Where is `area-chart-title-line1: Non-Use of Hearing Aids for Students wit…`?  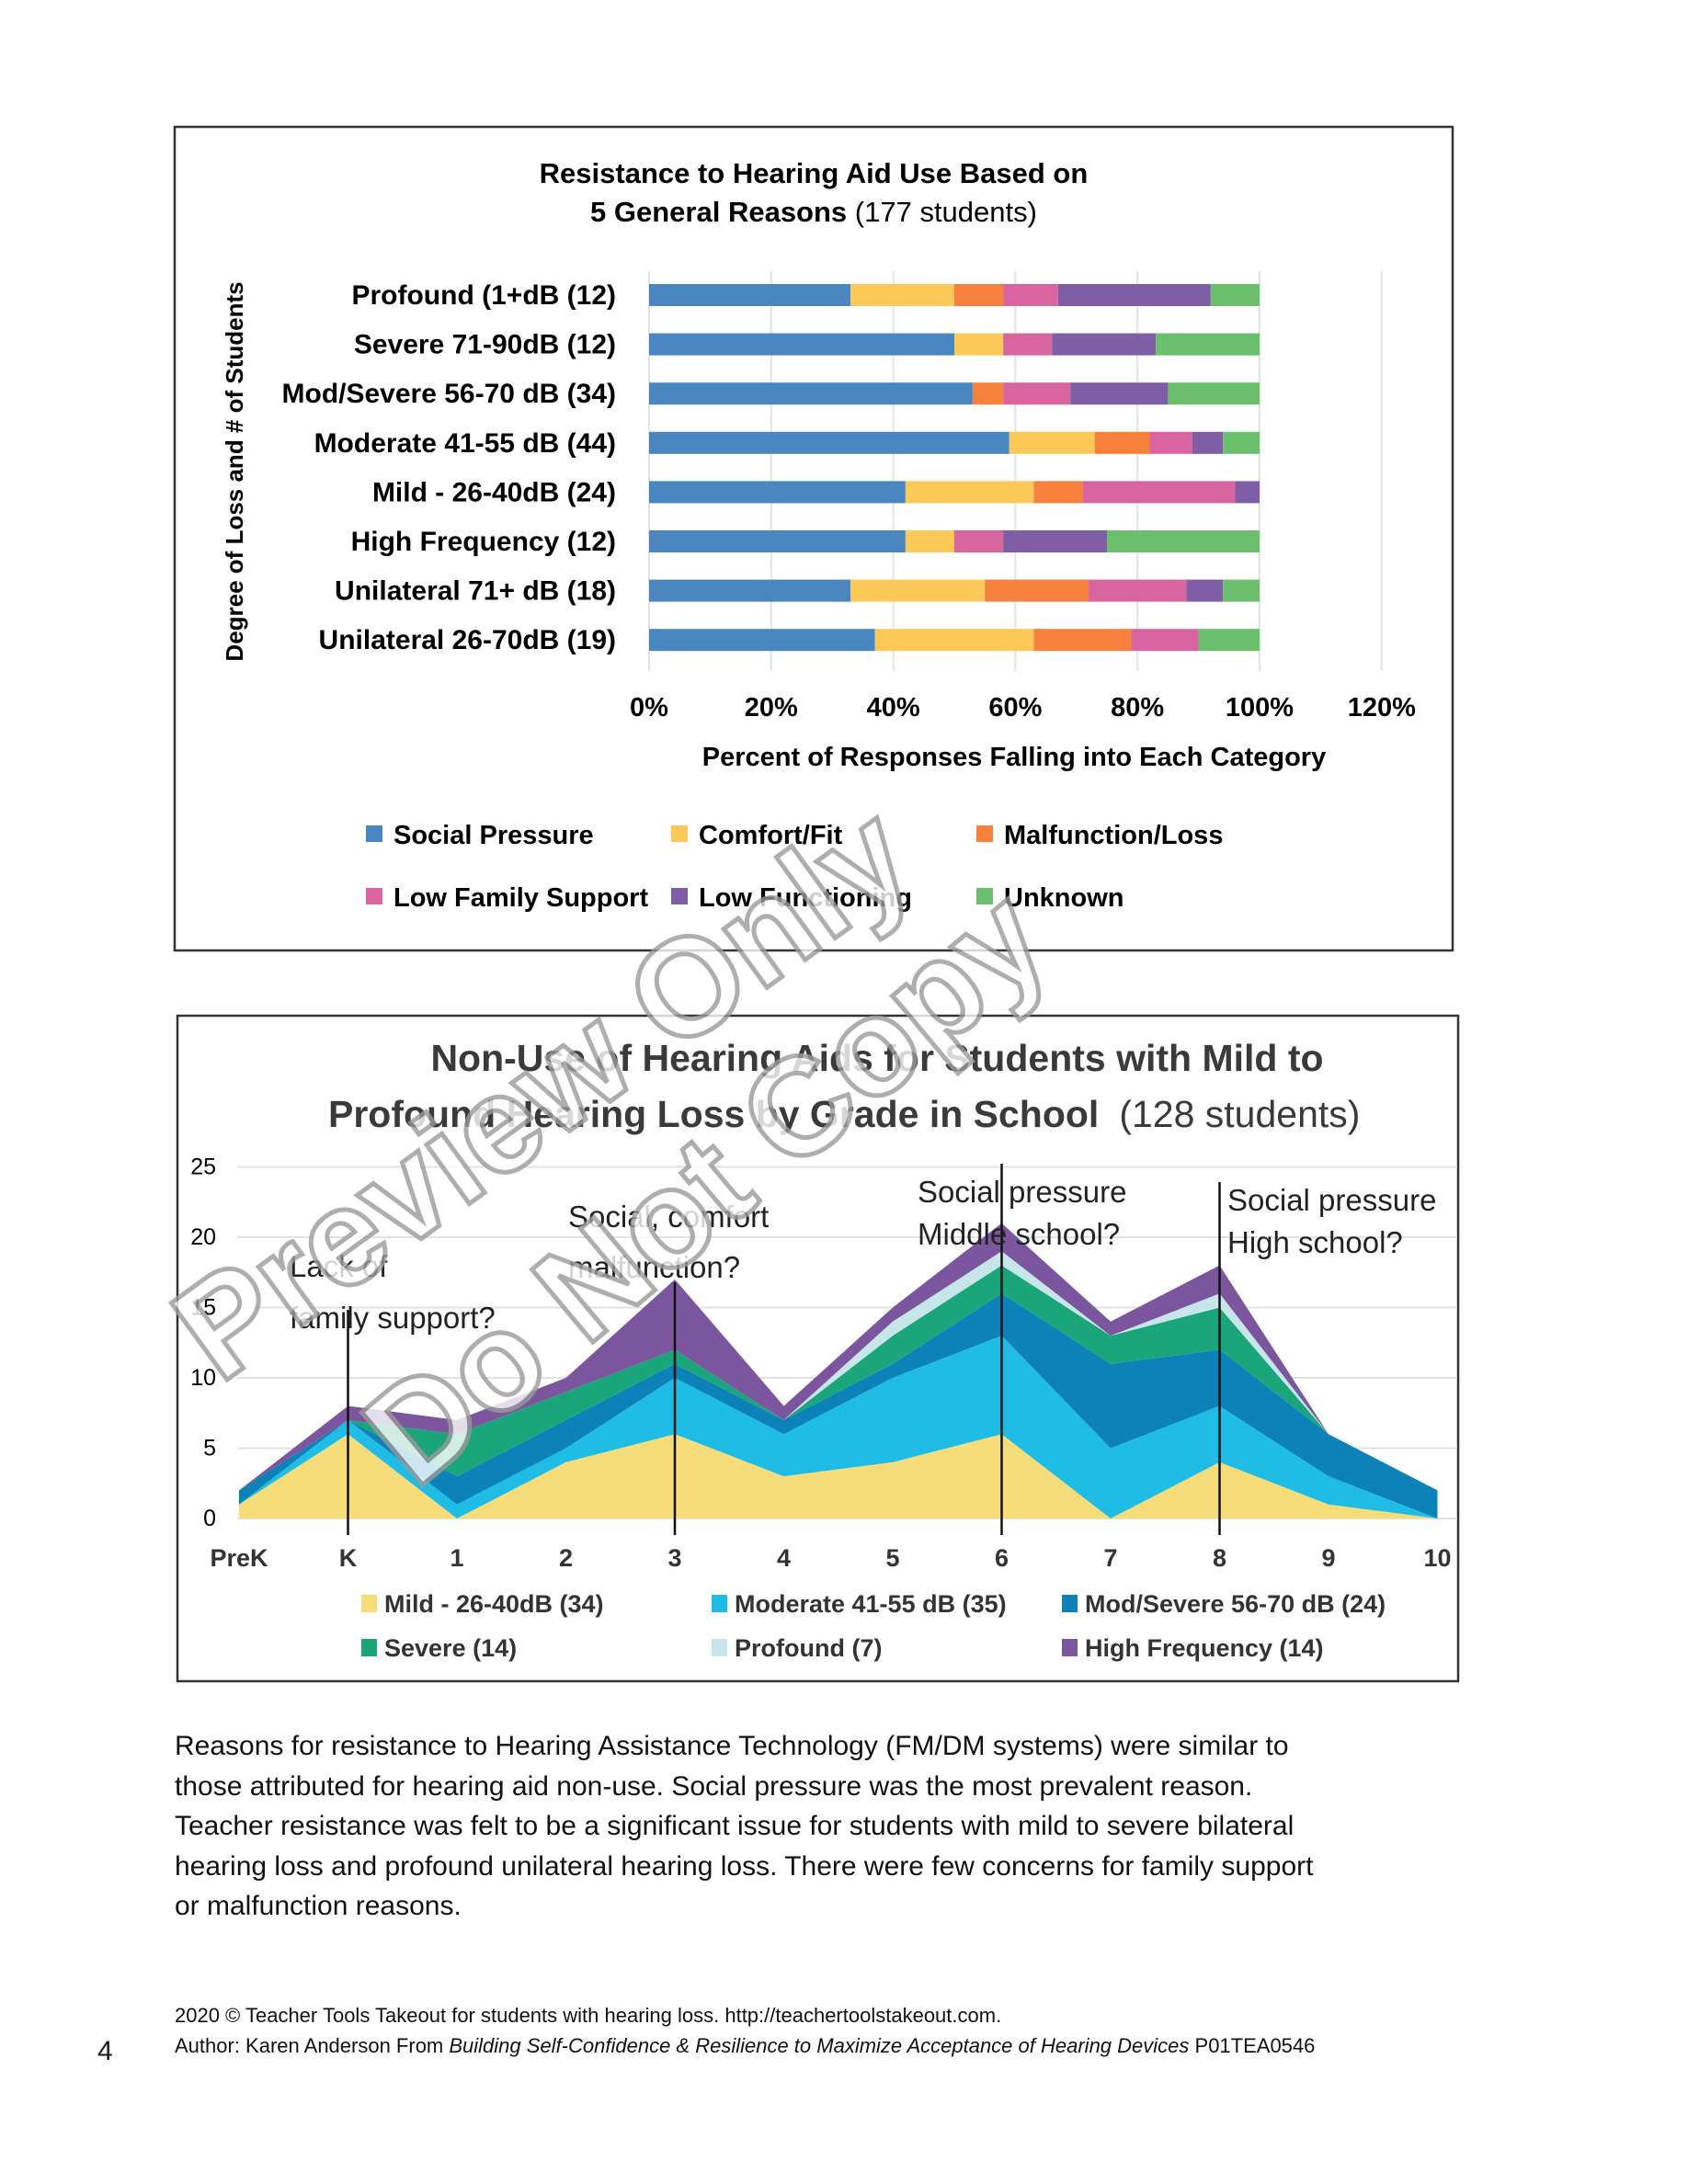 area-chart-title-line1: Non-Use of Hearing Aids for Students wit… is located at coordinates (877, 1058).